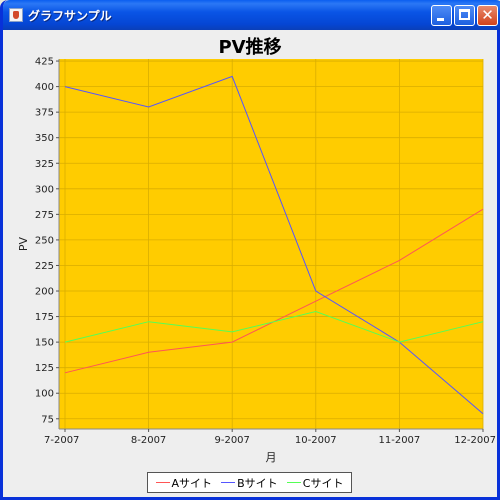 This screenshot has width=500, height=500. I want to click on x-tick-label: 11-2007, so click(400, 440).